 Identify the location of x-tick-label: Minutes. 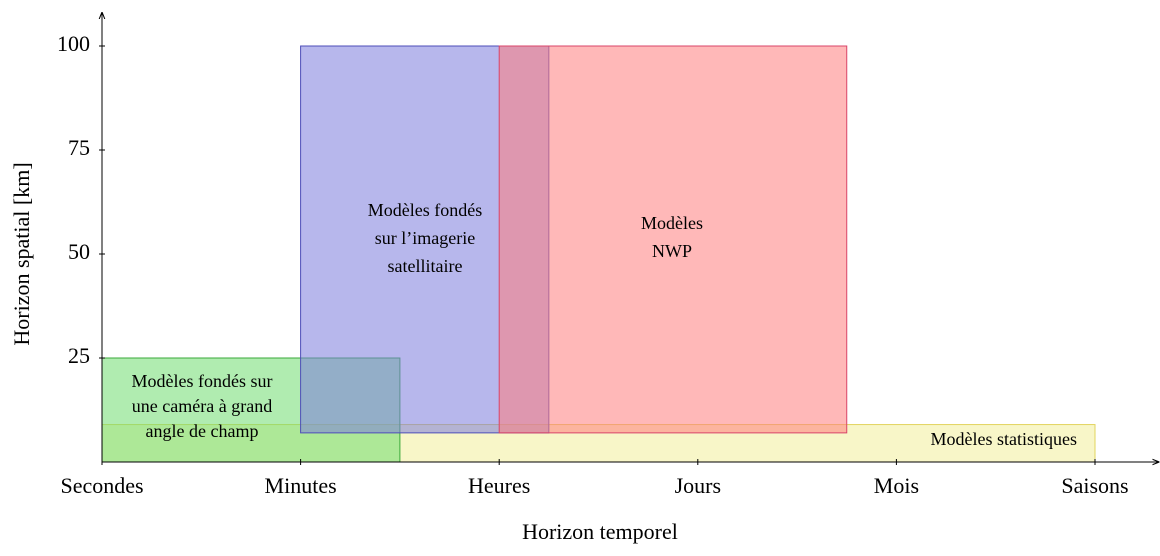
(301, 485).